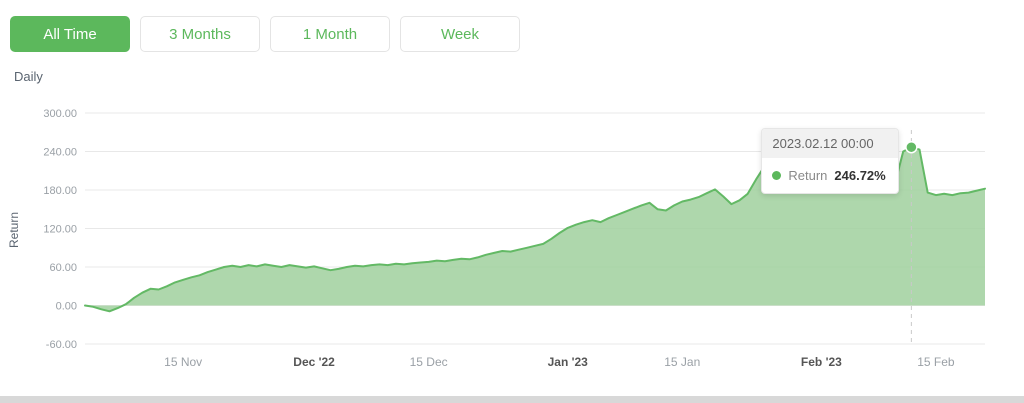 The height and width of the screenshot is (403, 1024). Describe the element at coordinates (860, 176) in the screenshot. I see `tooltip-value: 246.72%` at that location.